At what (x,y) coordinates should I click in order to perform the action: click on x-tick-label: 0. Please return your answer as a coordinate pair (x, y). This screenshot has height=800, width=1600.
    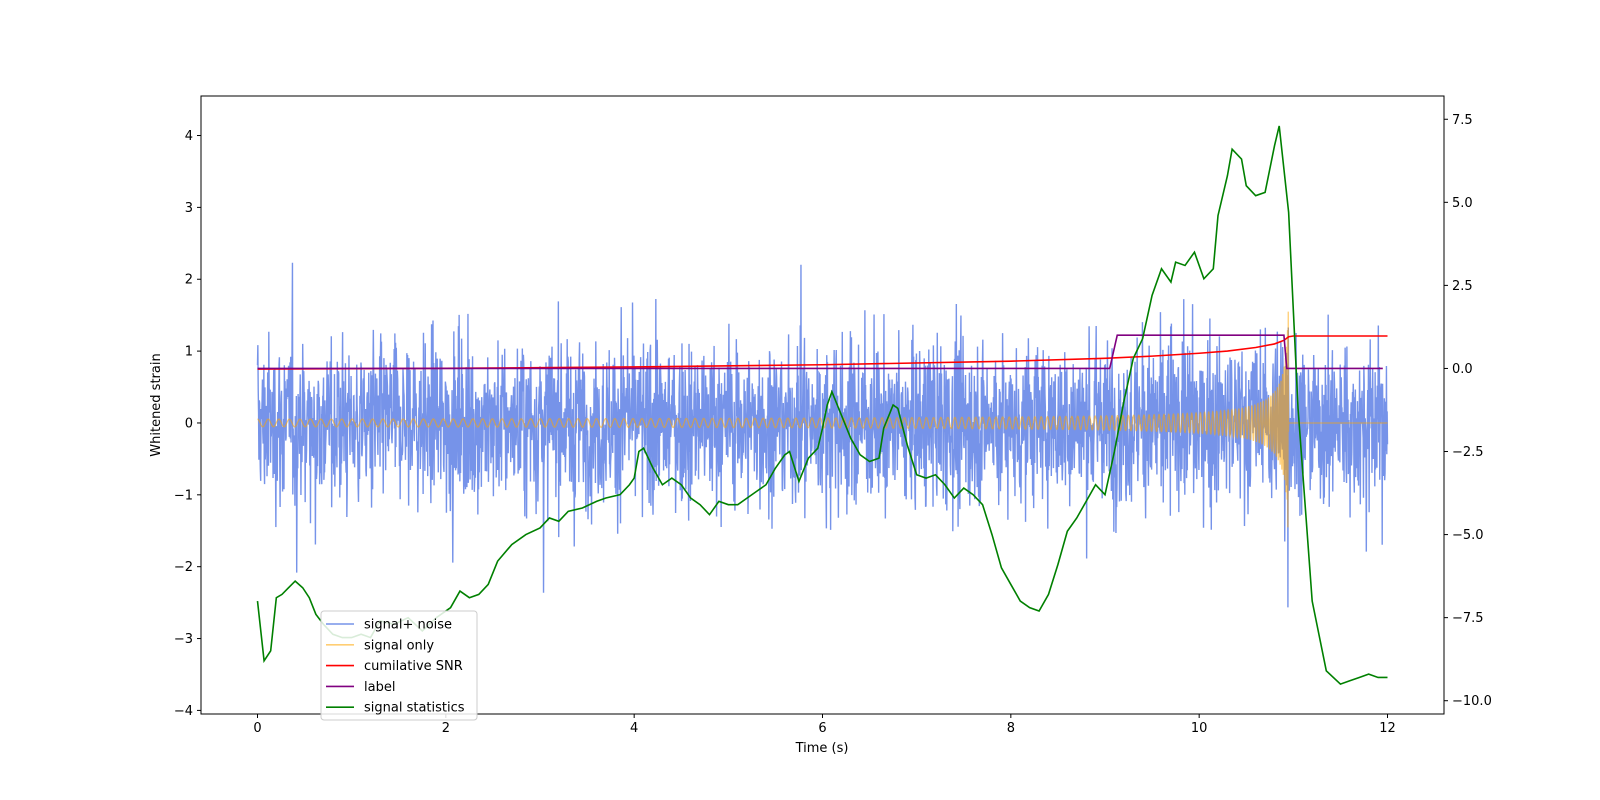
    Looking at the image, I should click on (257, 728).